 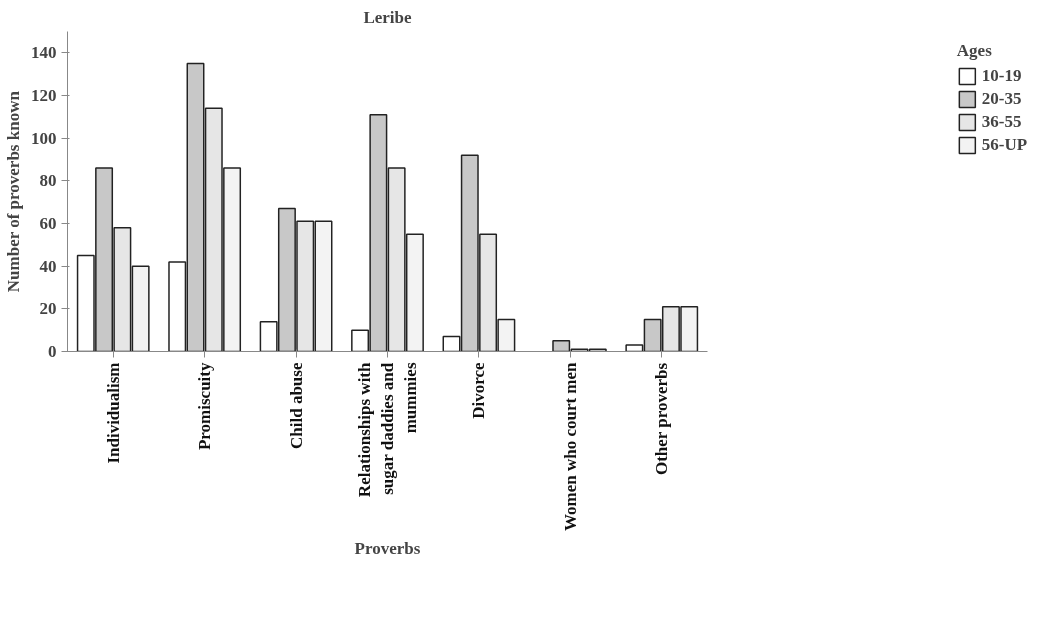 I want to click on y-tick-label: 40, so click(x=48, y=266).